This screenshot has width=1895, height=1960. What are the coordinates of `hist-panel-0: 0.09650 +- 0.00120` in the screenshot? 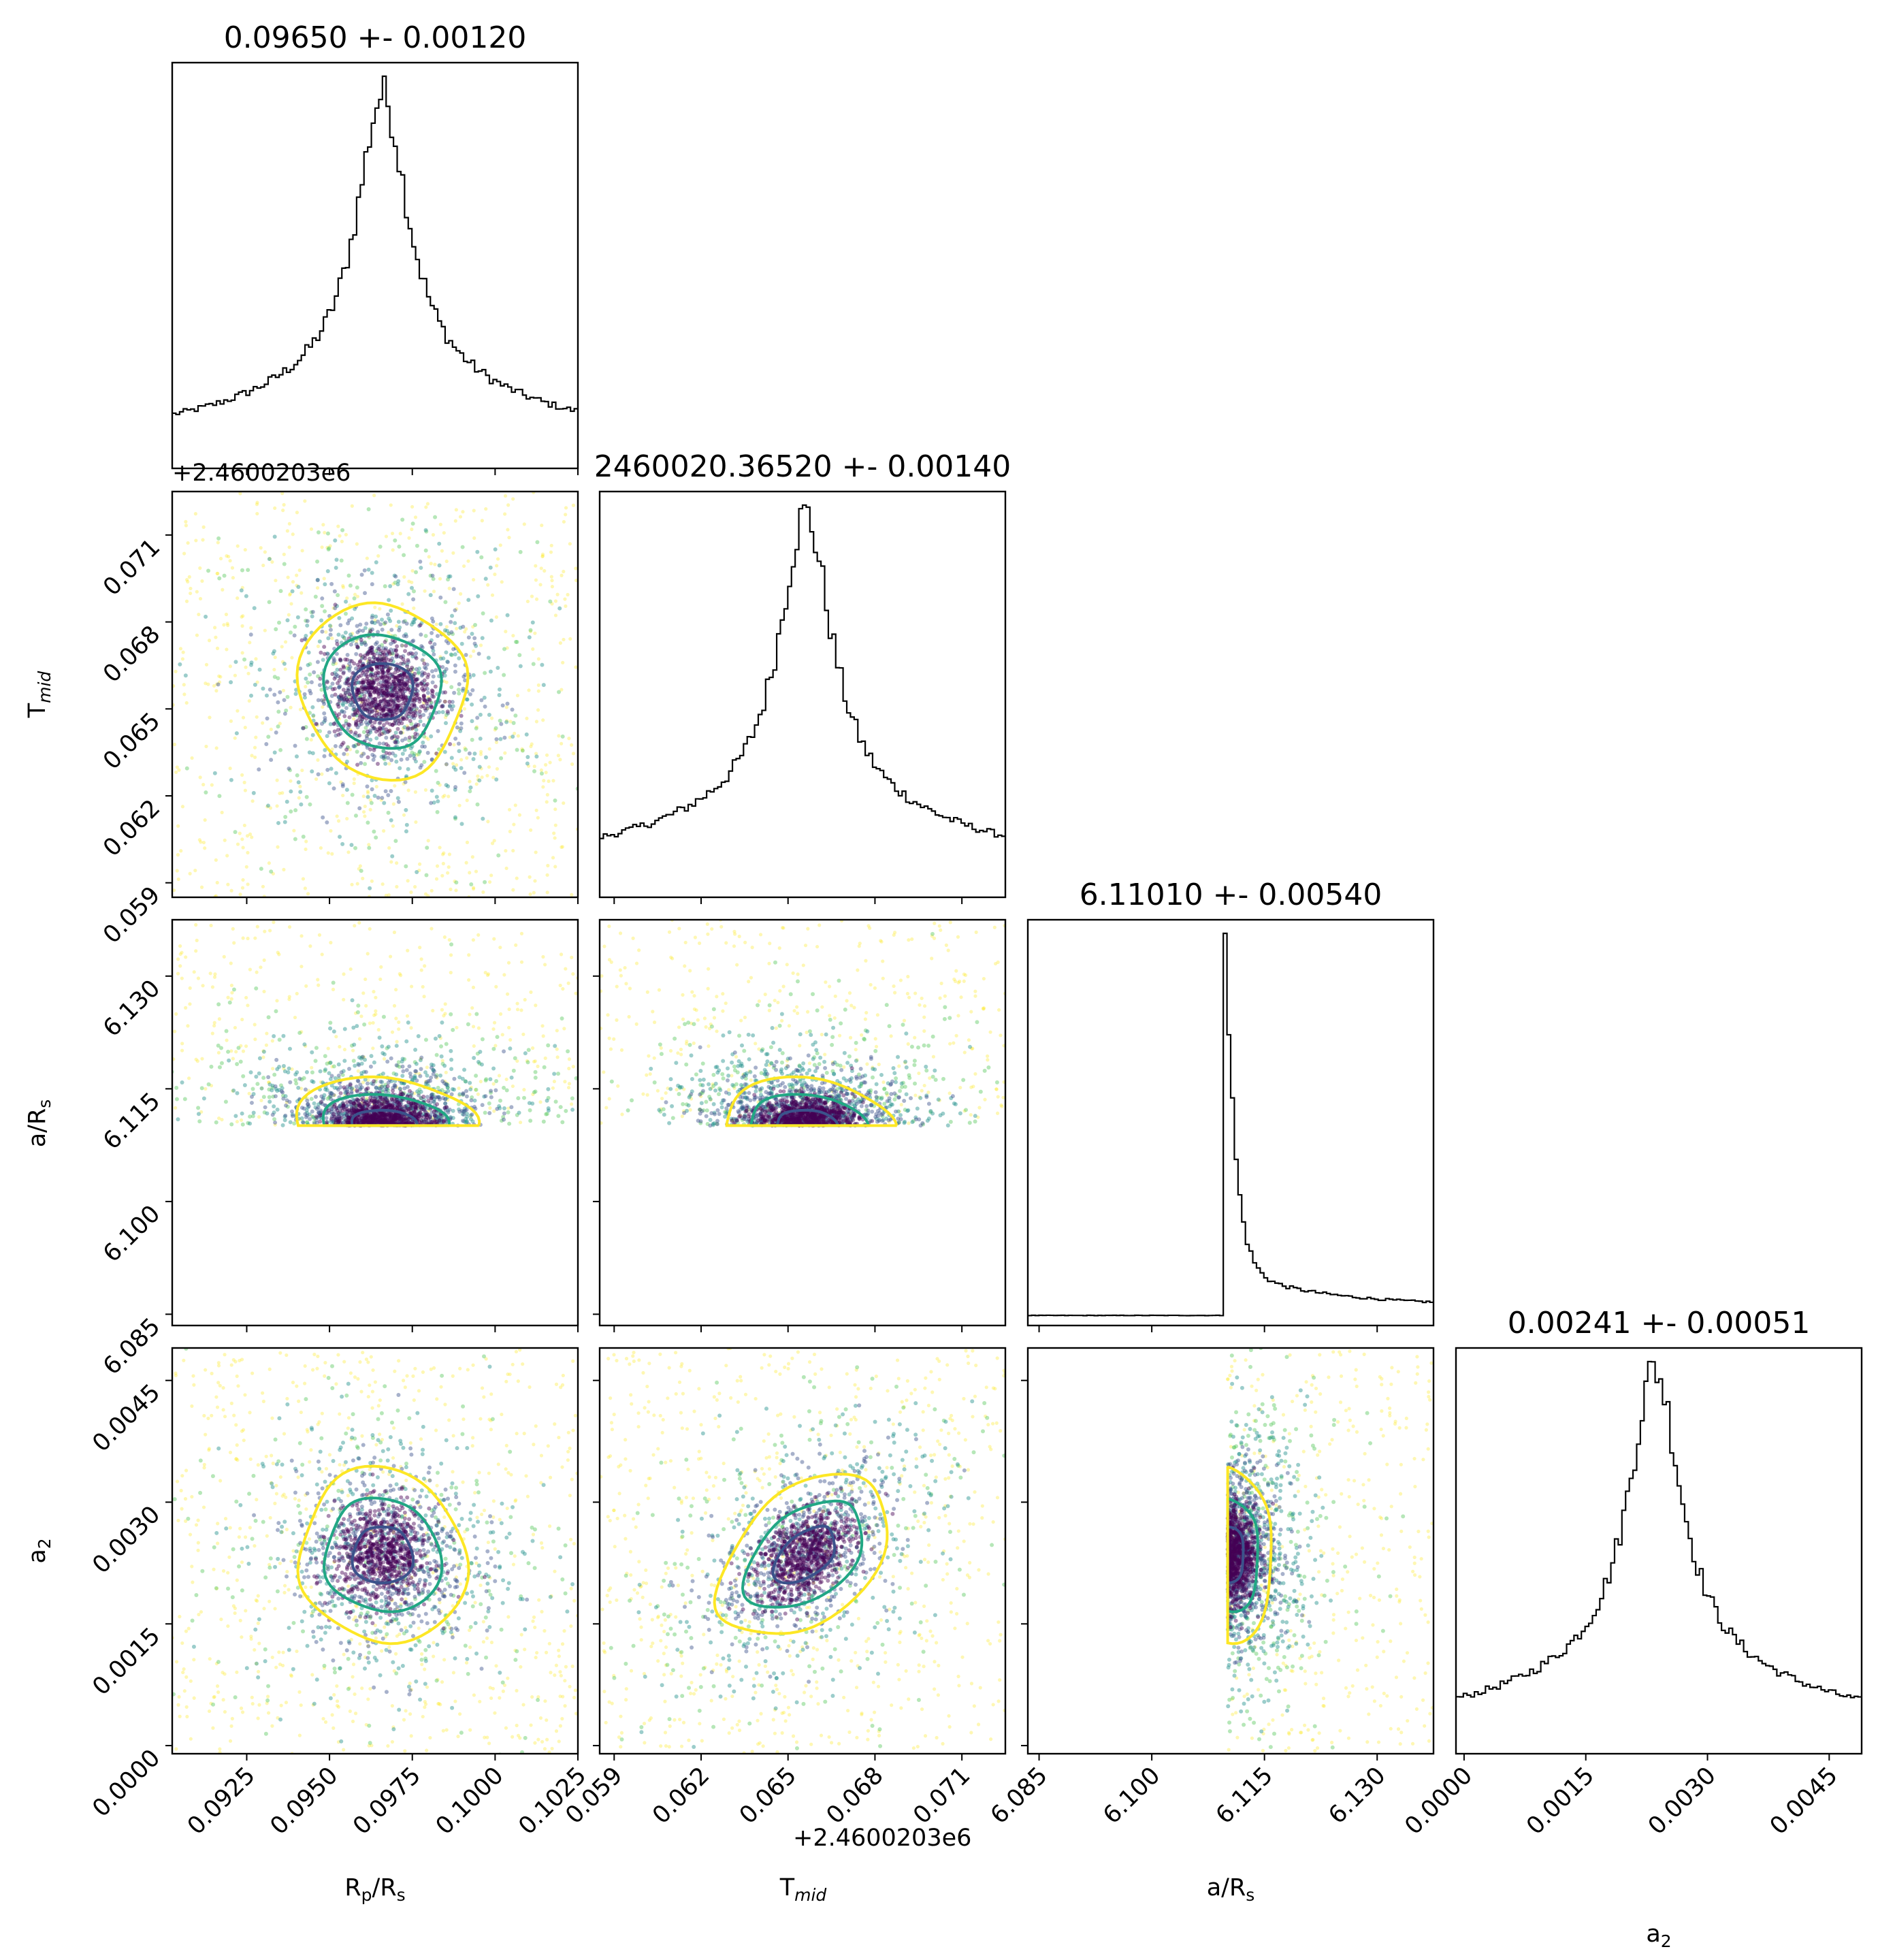 It's located at (375, 247).